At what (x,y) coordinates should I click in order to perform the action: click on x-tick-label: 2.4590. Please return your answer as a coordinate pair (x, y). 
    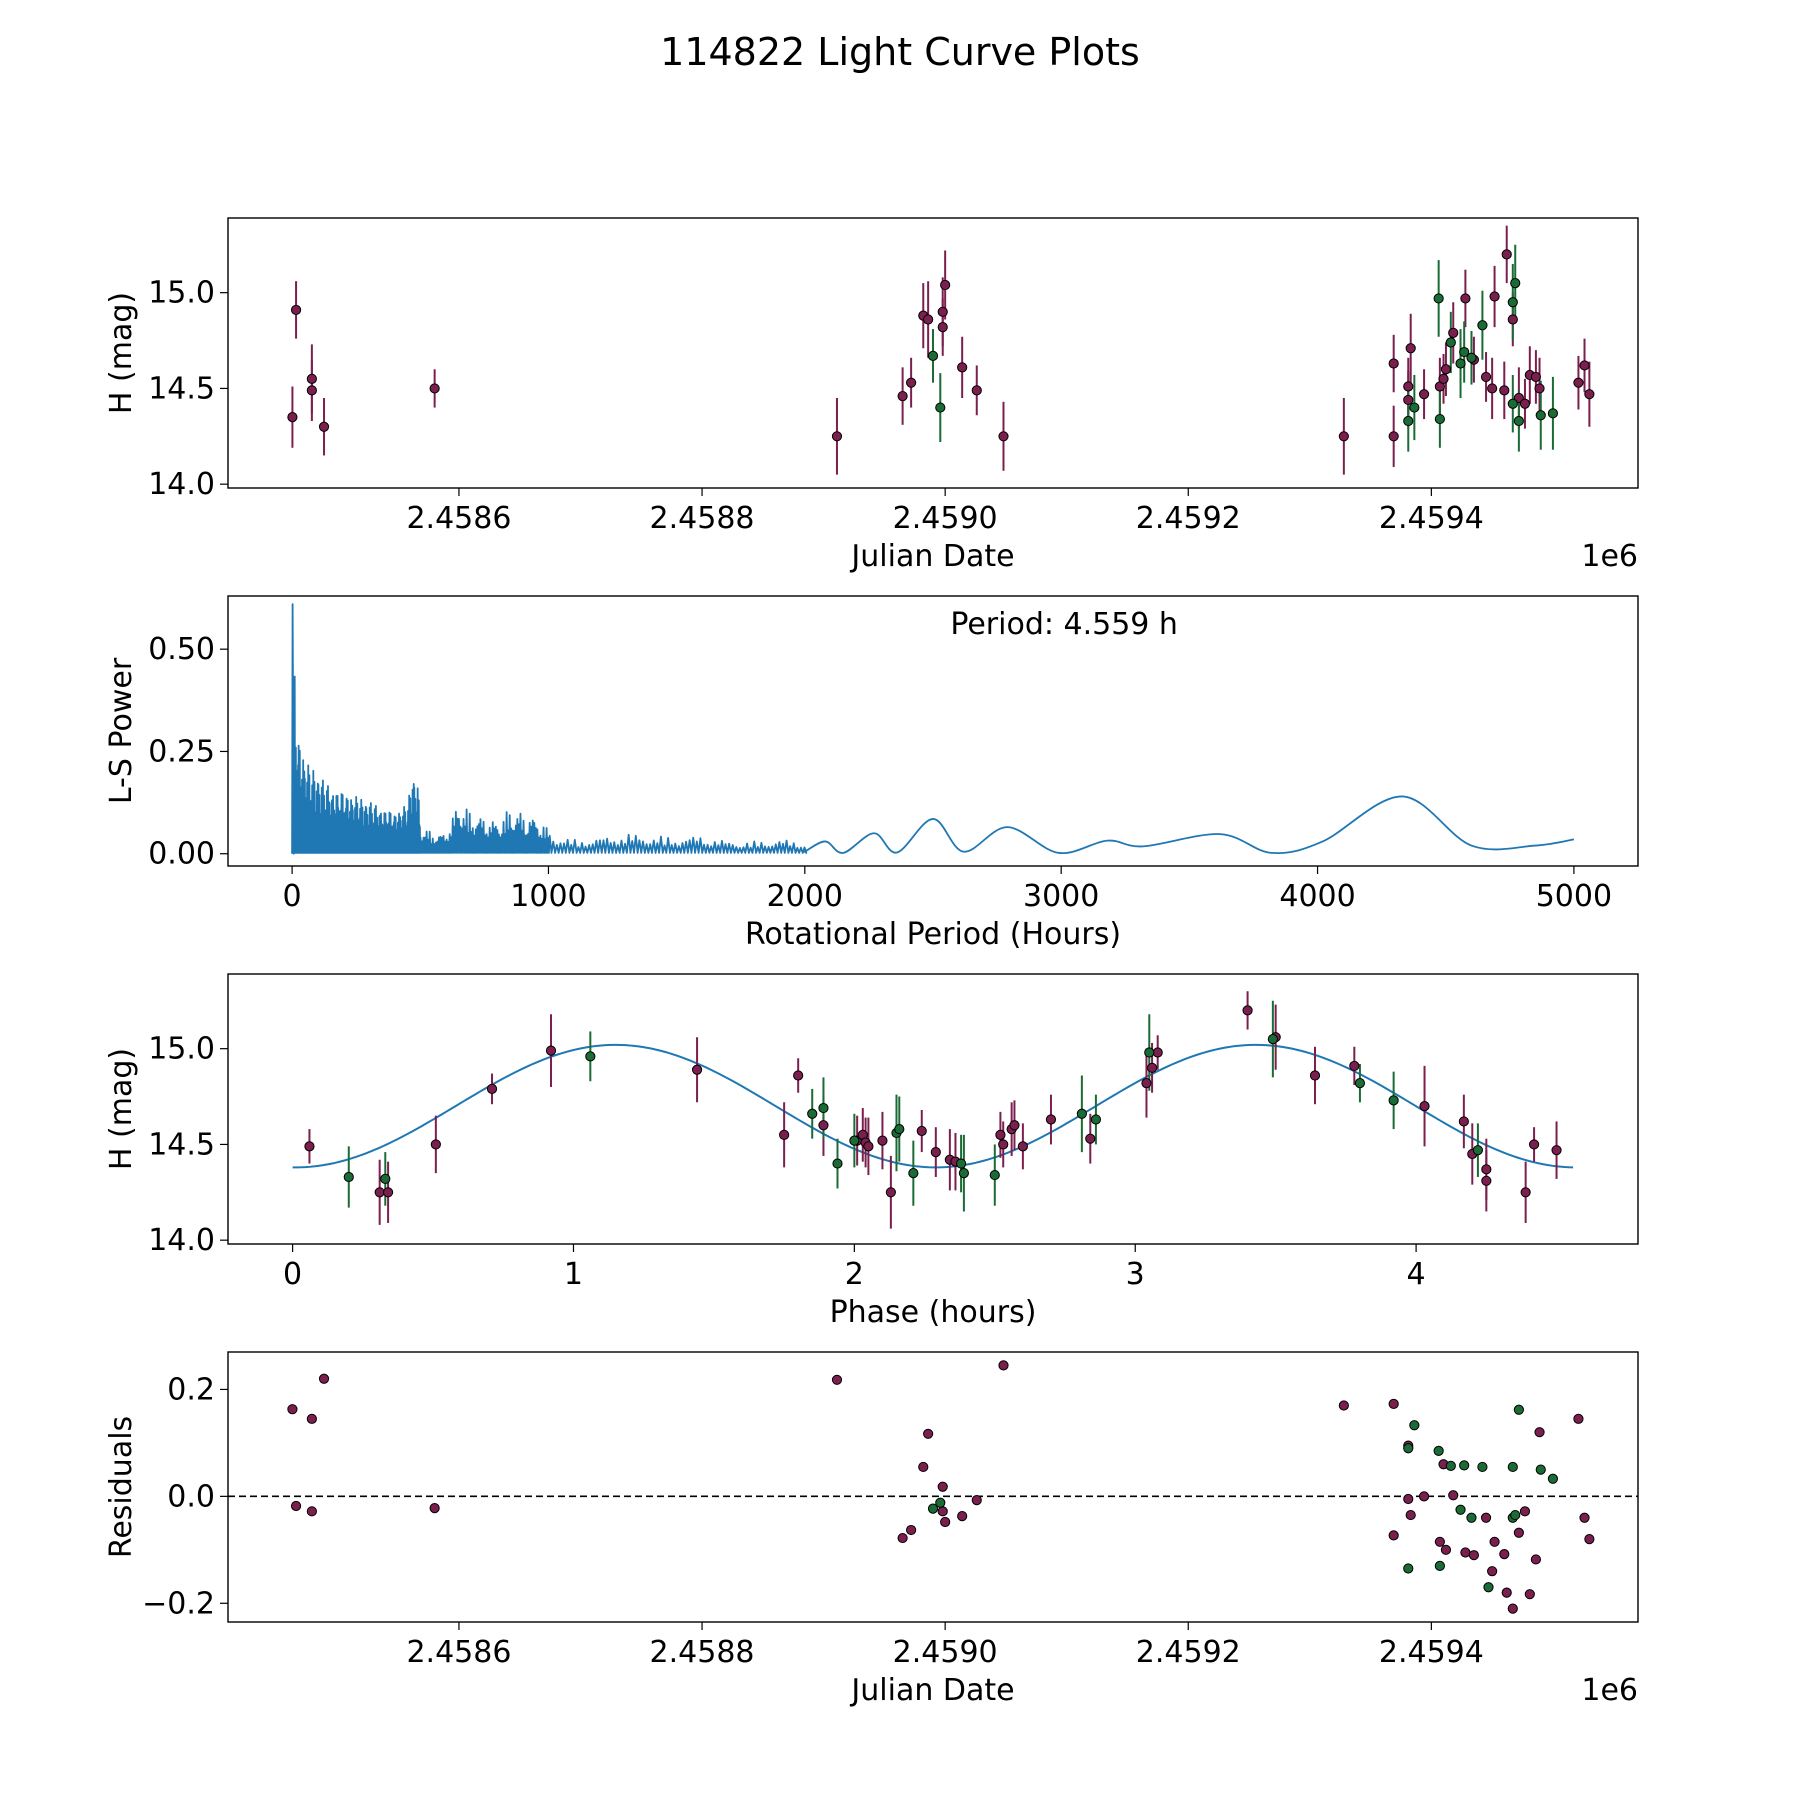
    Looking at the image, I should click on (945, 518).